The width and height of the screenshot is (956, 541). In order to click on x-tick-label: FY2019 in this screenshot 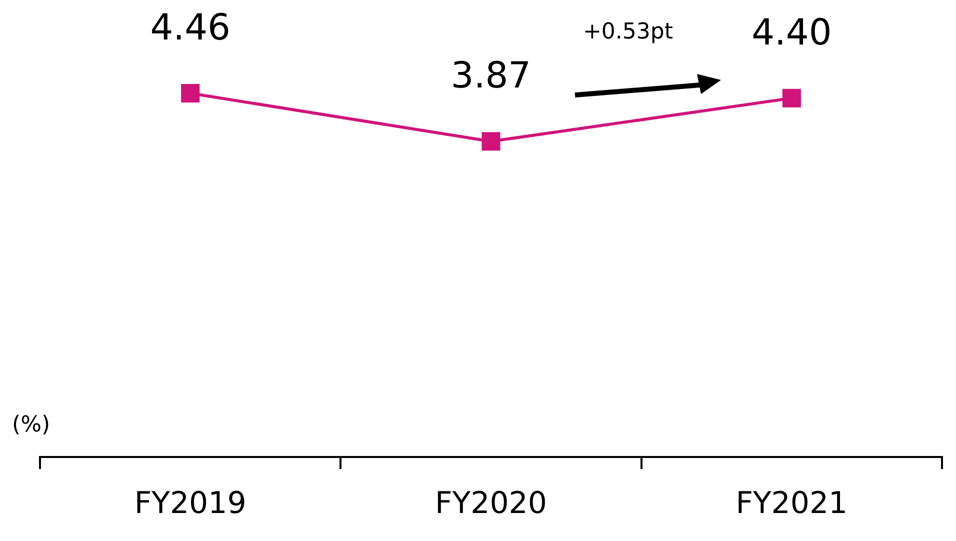, I will do `click(190, 503)`.